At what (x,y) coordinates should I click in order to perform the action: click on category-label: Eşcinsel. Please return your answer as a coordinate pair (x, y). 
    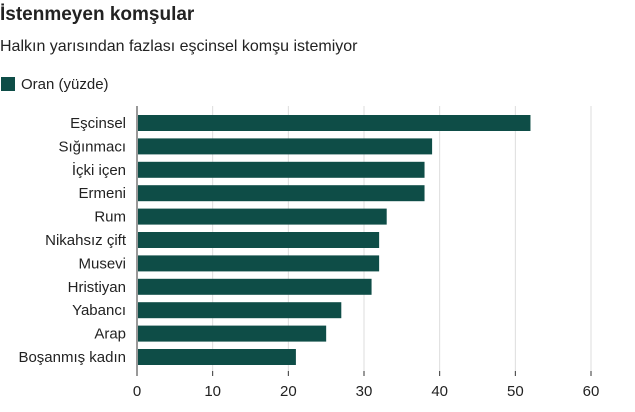
    Looking at the image, I should click on (98, 123).